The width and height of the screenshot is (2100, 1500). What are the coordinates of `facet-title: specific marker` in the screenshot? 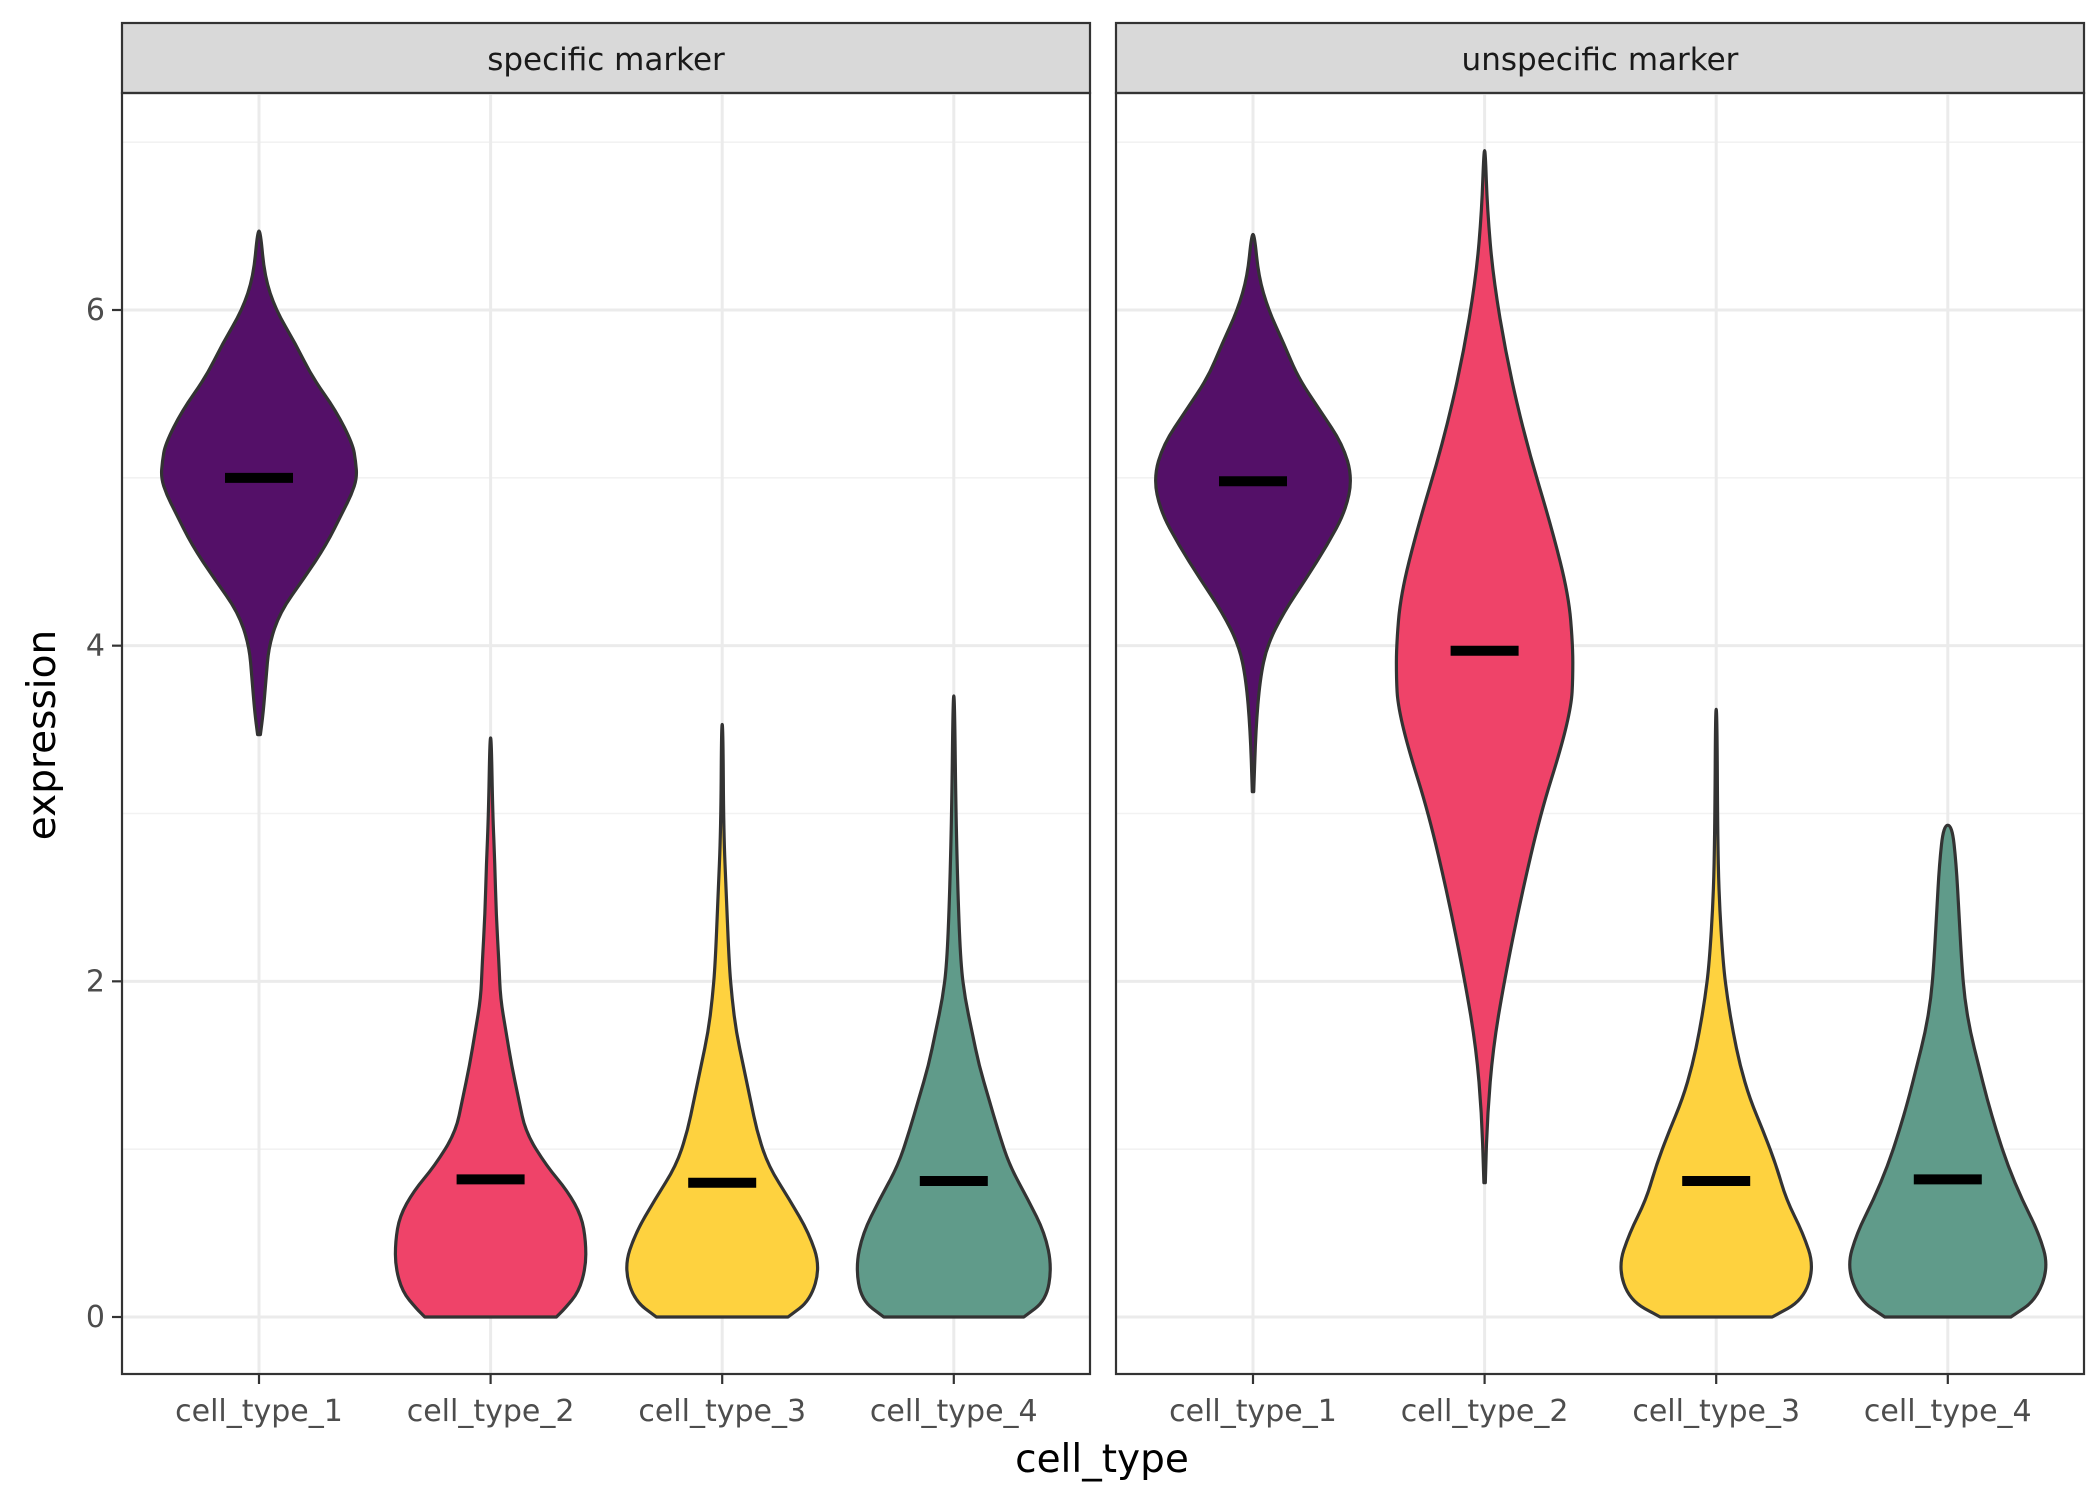 It's located at (606, 60).